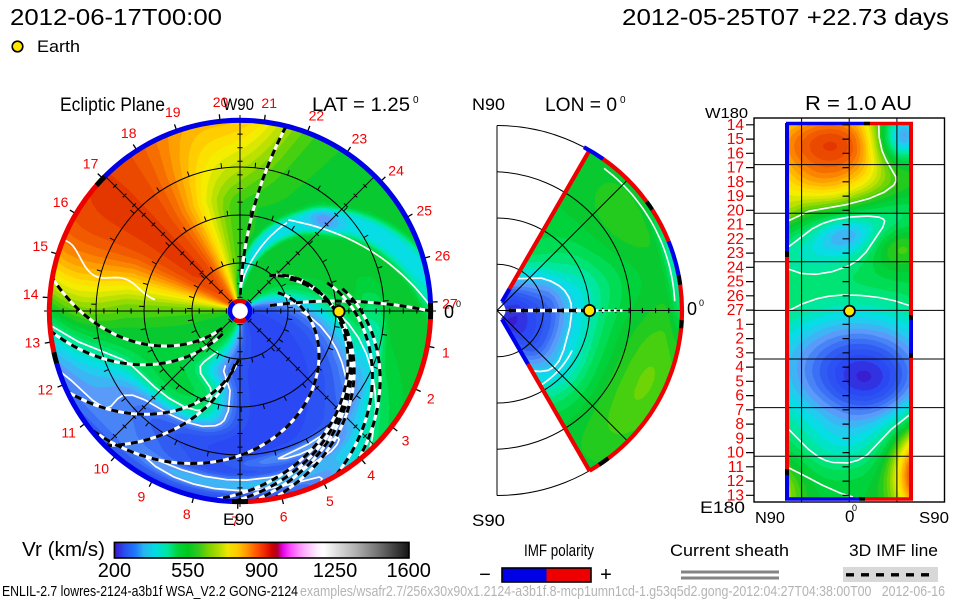 Image resolution: width=960 pixels, height=600 pixels. I want to click on svg-text: 200, so click(114, 571).